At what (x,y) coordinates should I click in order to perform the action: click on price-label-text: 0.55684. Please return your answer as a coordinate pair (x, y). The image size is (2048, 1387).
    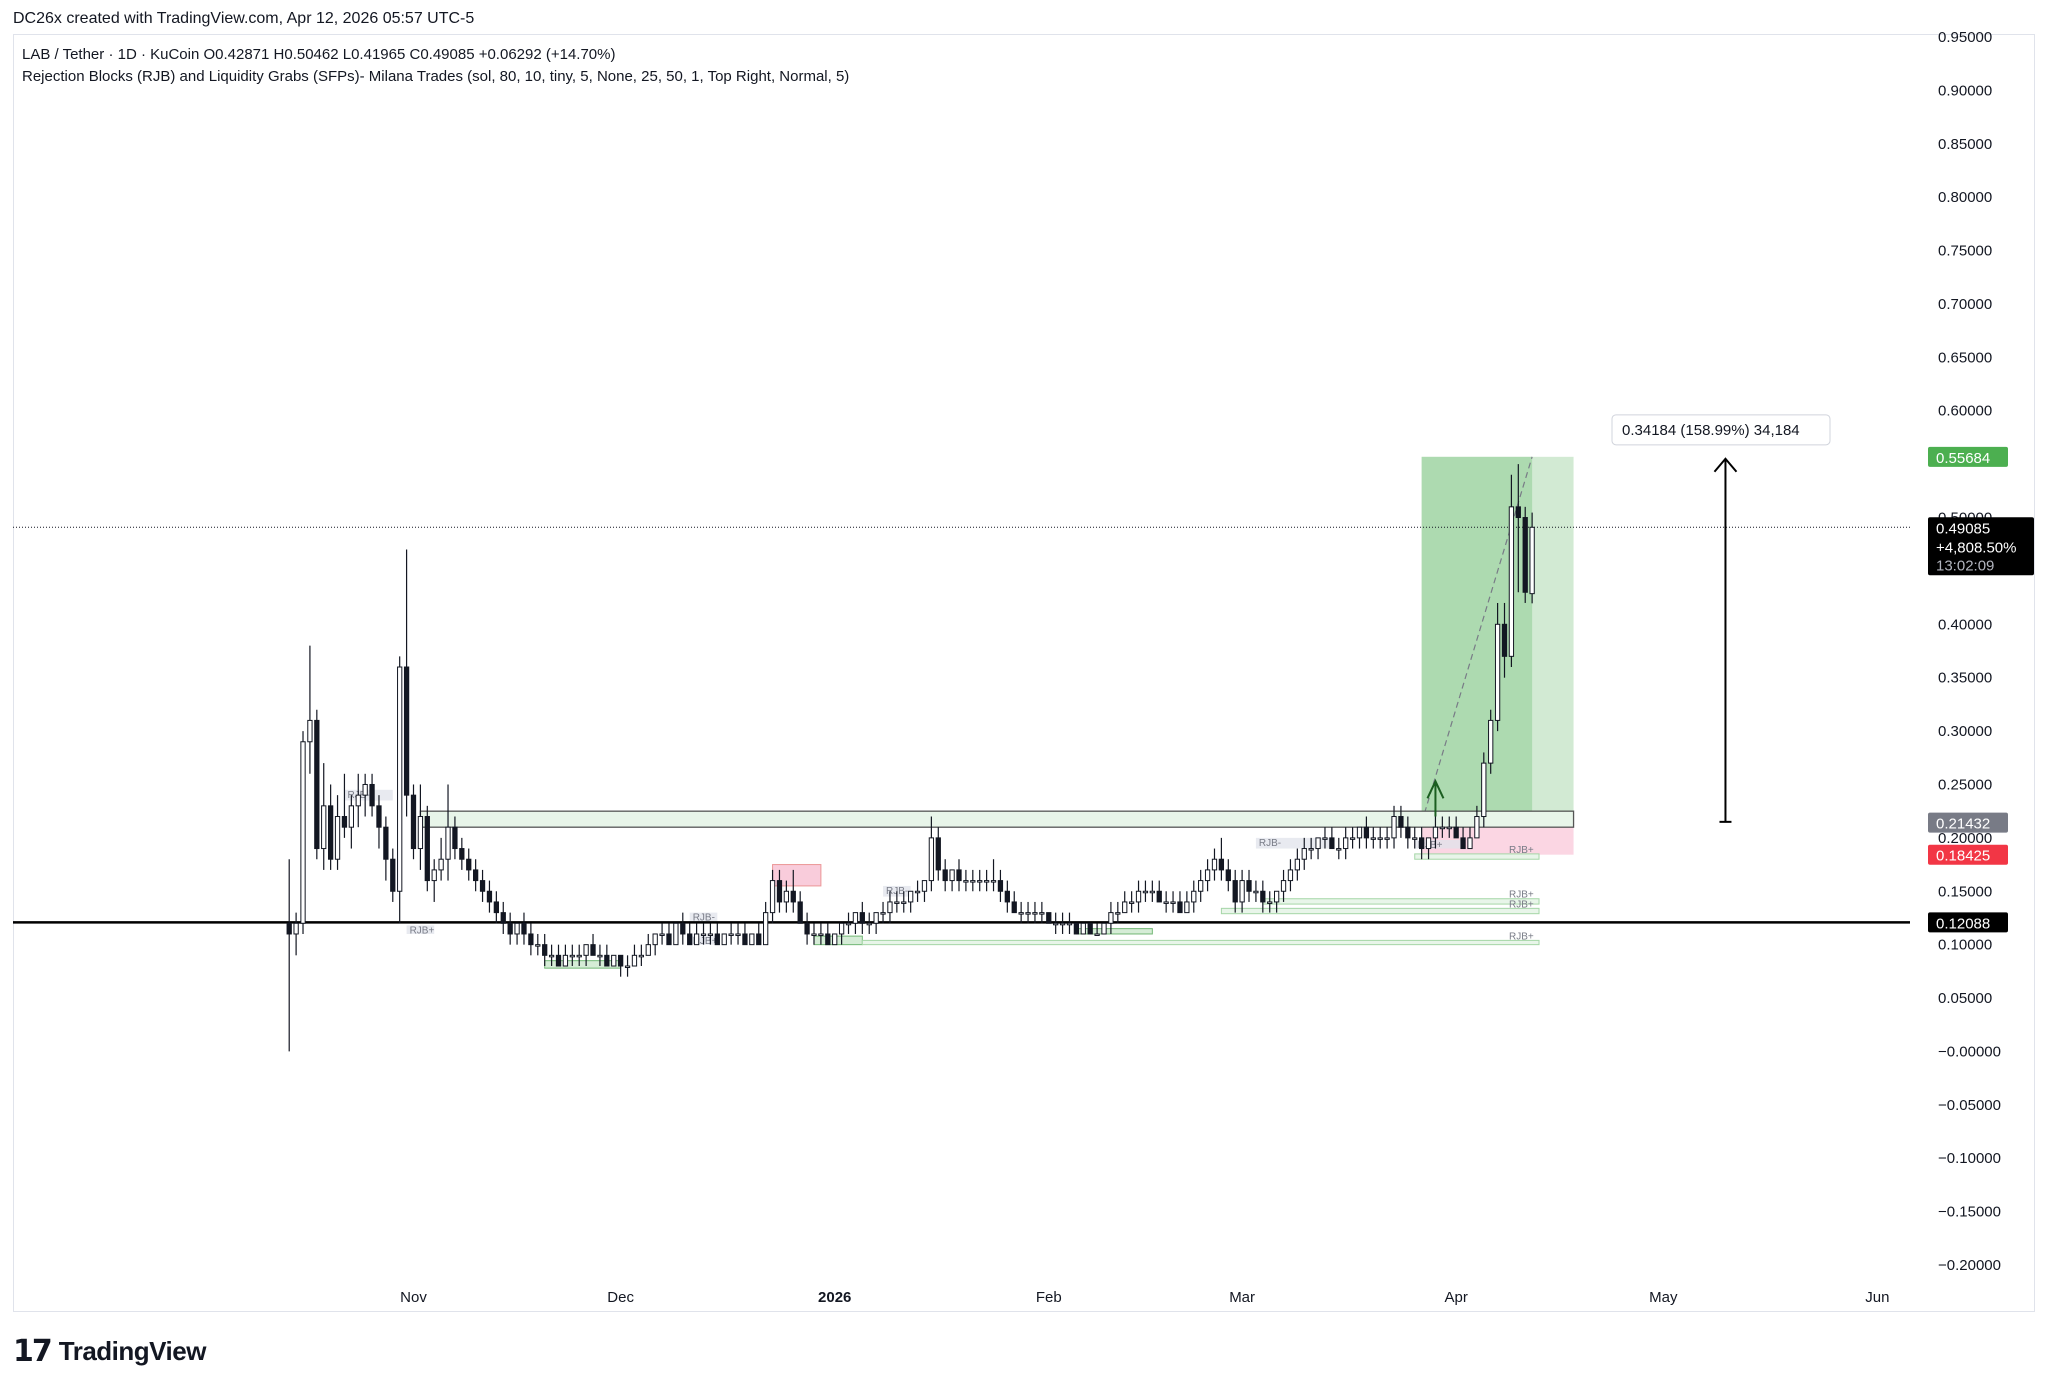
    Looking at the image, I should click on (1963, 458).